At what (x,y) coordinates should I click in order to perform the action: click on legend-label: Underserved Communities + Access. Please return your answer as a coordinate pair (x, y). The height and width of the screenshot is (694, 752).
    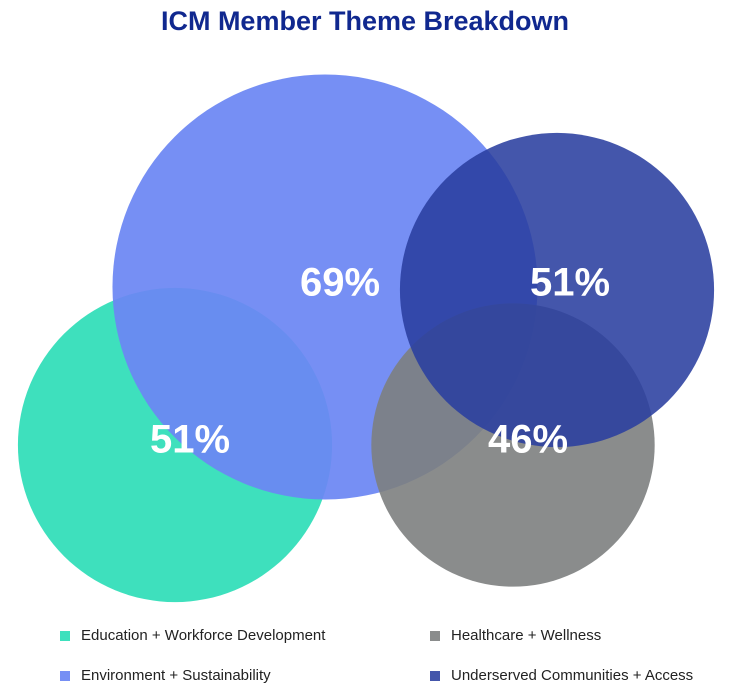
    Looking at the image, I should click on (572, 675).